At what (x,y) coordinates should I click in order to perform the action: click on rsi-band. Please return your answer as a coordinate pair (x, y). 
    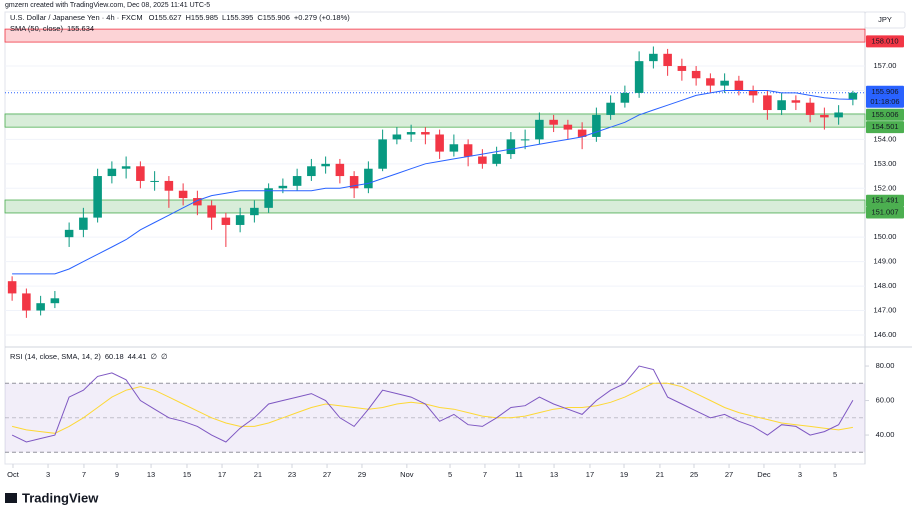
    Looking at the image, I should click on (435, 418).